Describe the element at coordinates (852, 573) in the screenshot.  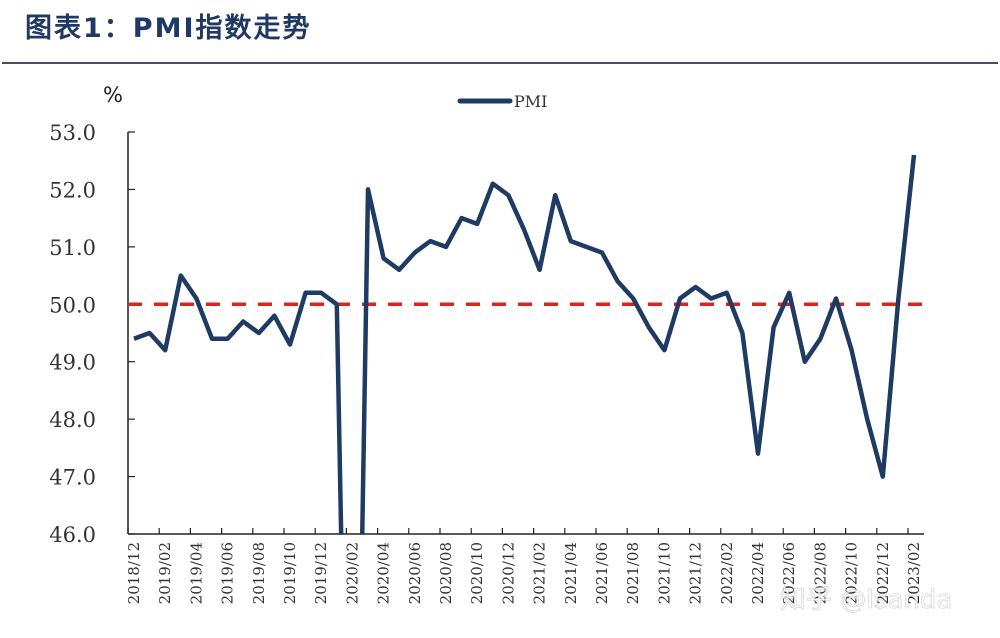
I see `x-tick-label: 2022/10` at that location.